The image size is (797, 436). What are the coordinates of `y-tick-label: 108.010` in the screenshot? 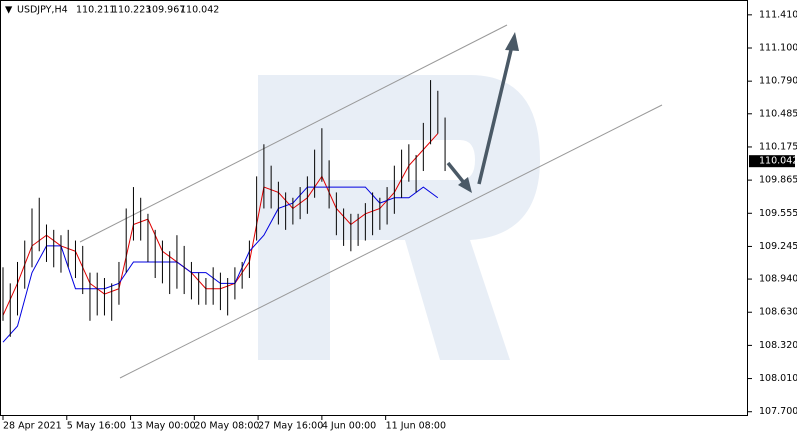 It's located at (778, 378).